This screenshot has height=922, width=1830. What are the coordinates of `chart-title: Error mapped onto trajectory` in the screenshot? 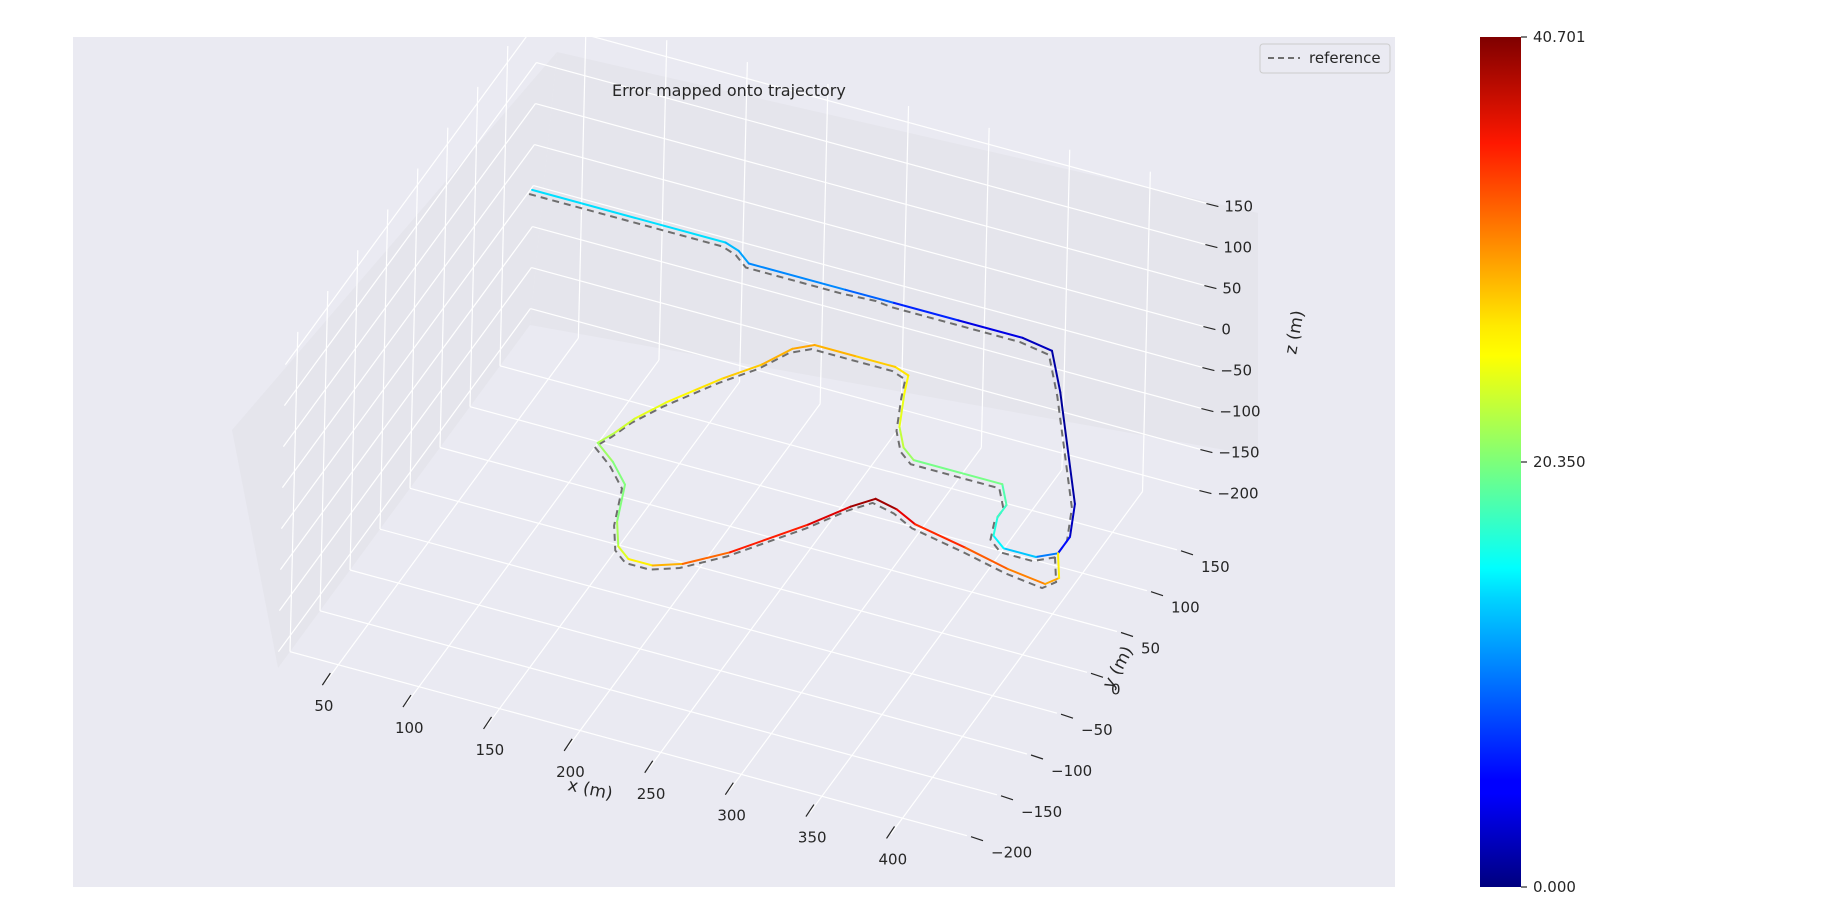 It's located at (729, 90).